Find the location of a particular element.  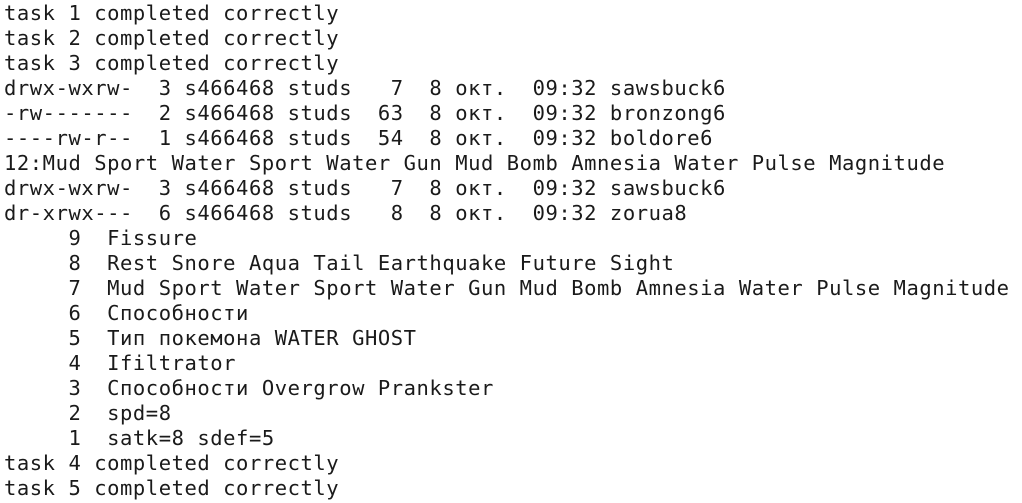

terminal-line: task 3 completed correctly is located at coordinates (172, 63).